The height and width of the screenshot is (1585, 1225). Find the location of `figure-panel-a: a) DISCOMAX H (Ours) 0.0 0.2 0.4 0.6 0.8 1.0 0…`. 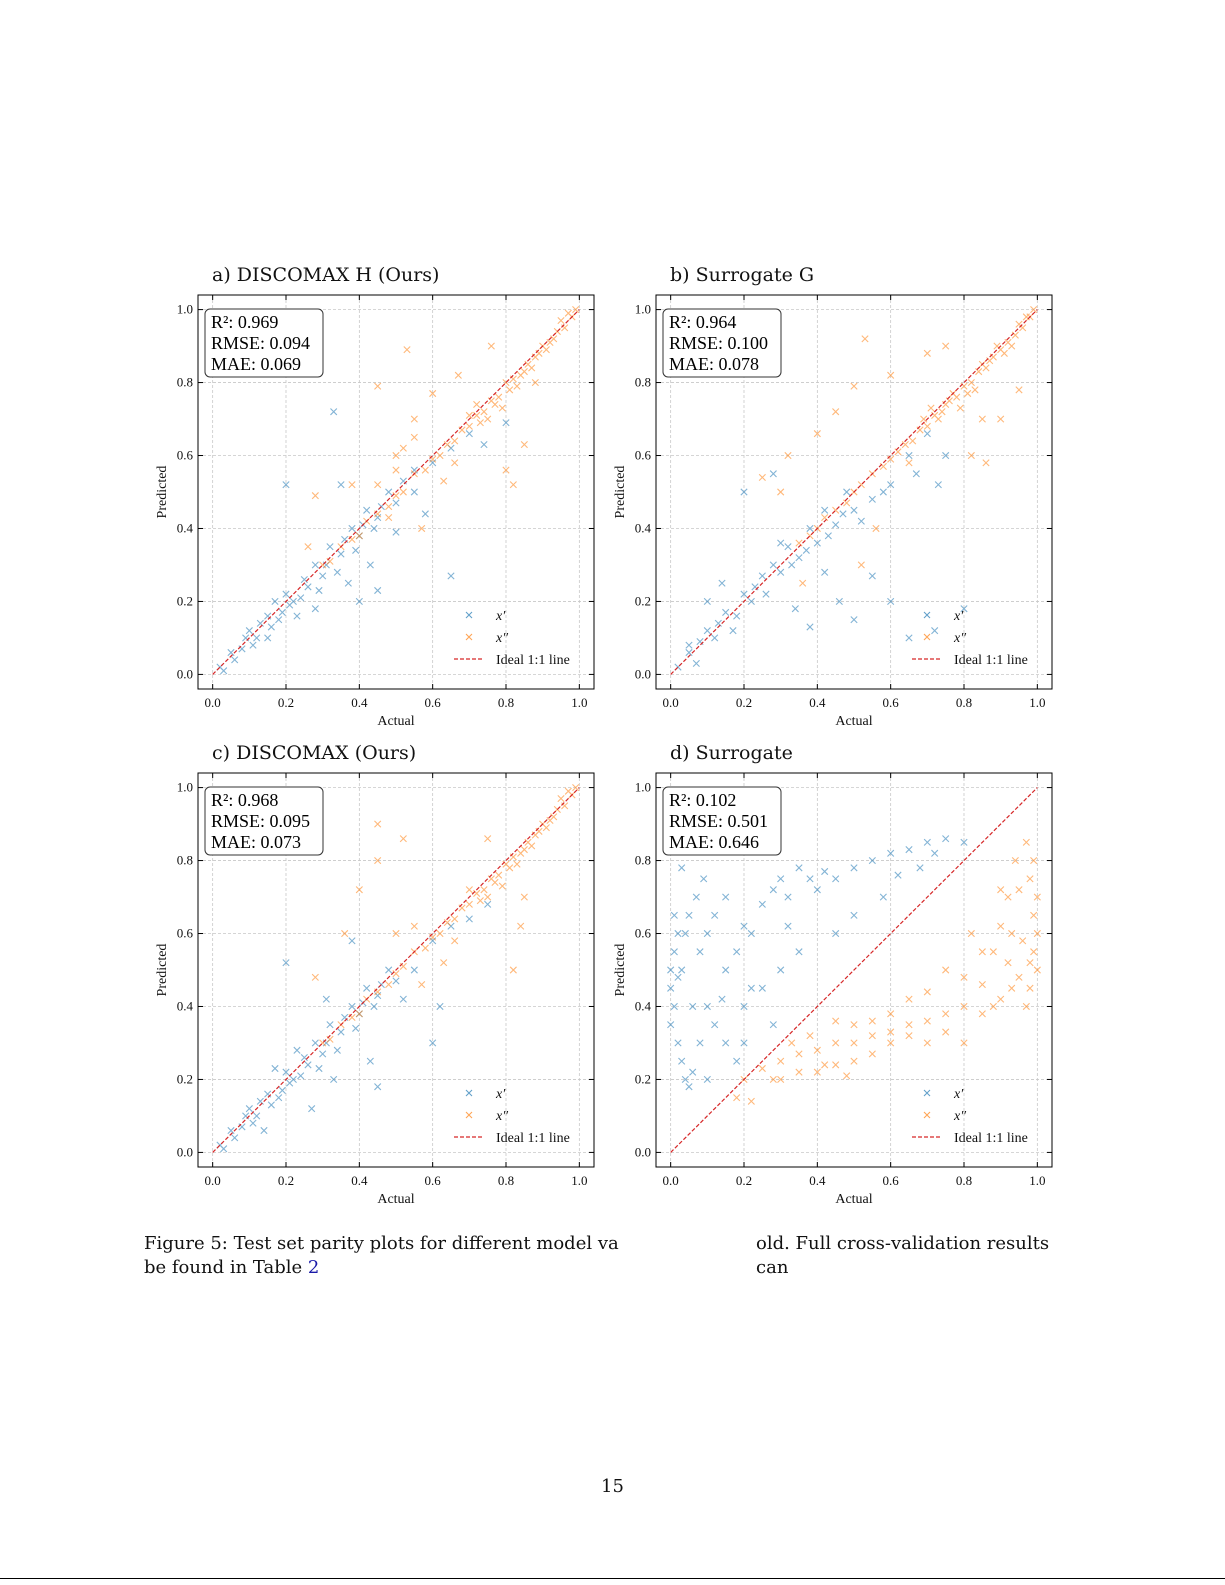

figure-panel-a: a) DISCOMAX H (Ours) 0.0 0.2 0.4 0.6 0.8 1.0 0… is located at coordinates (380, 497).